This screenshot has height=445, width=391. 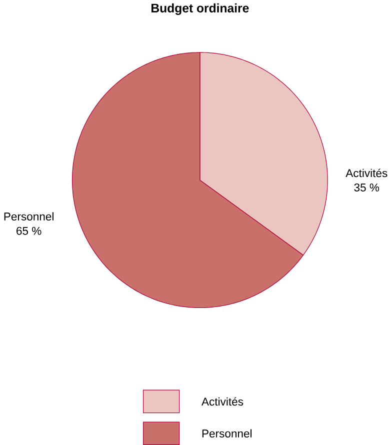 I want to click on slice-label: Activités, so click(x=367, y=173).